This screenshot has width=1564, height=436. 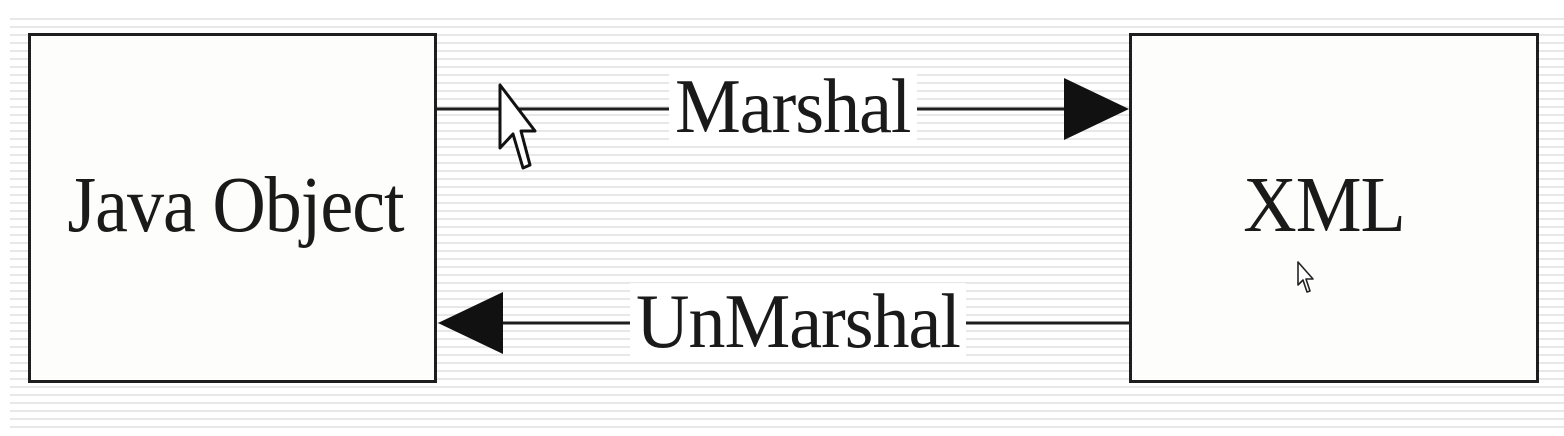 What do you see at coordinates (798, 322) in the screenshot?
I see `unmarshal-label: UnMarshal` at bounding box center [798, 322].